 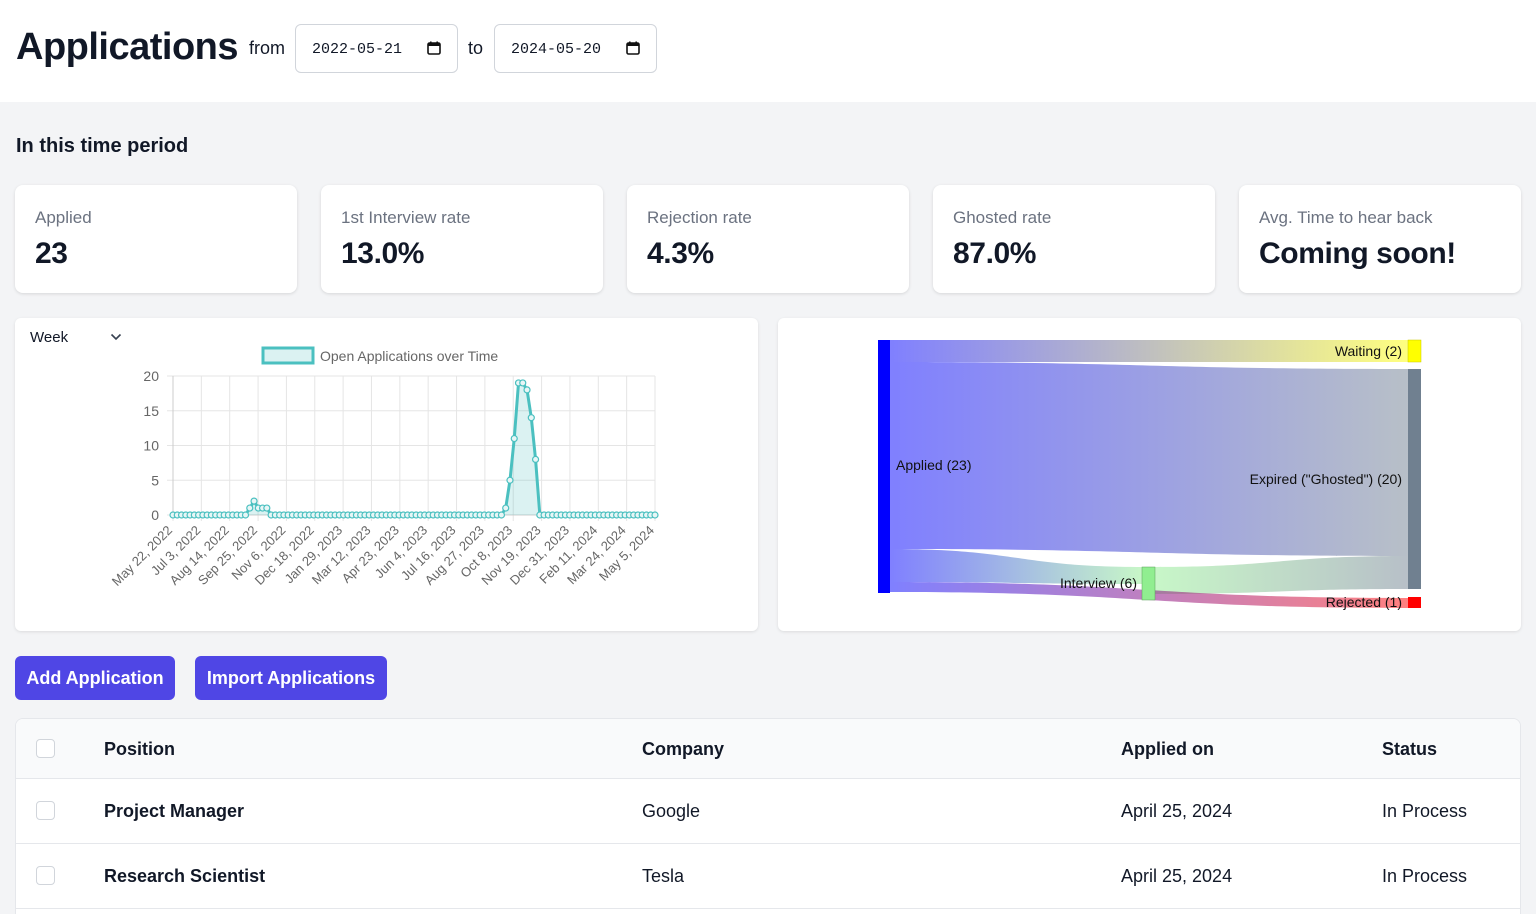 I want to click on page-title: Applications, so click(x=127, y=47).